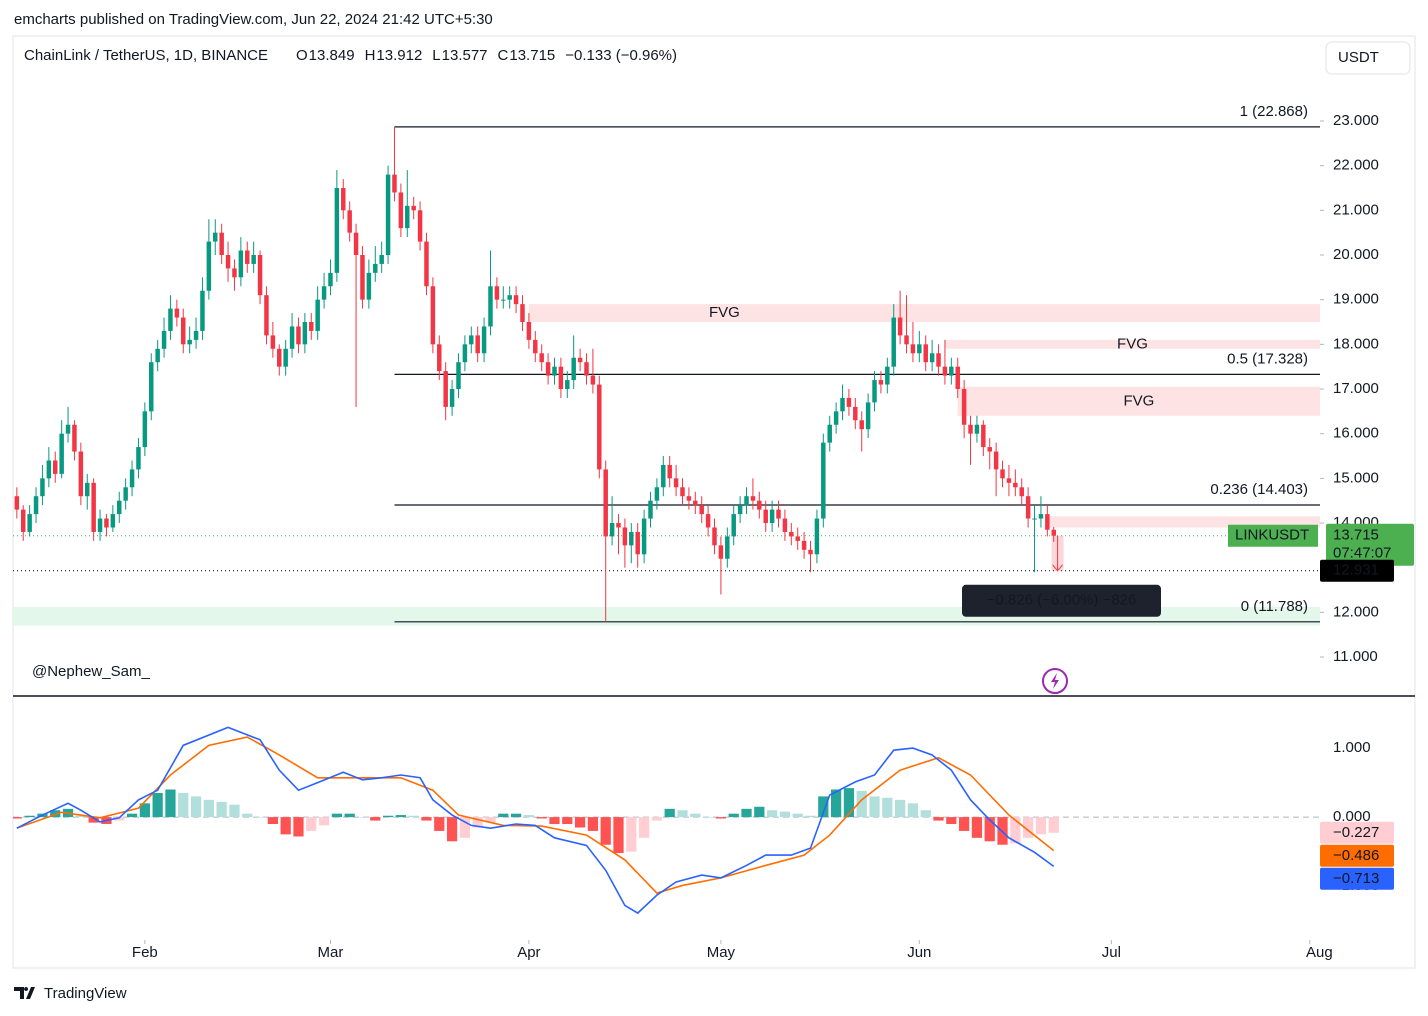  What do you see at coordinates (1352, 747) in the screenshot?
I see `y-tick-label: 1.000` at bounding box center [1352, 747].